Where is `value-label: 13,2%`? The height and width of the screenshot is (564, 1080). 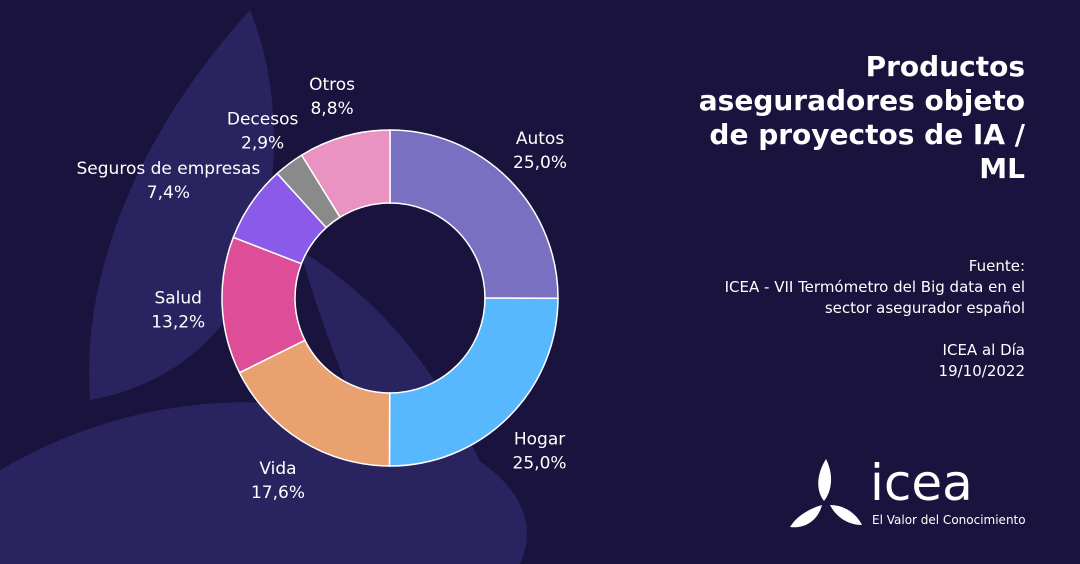 value-label: 13,2% is located at coordinates (178, 323).